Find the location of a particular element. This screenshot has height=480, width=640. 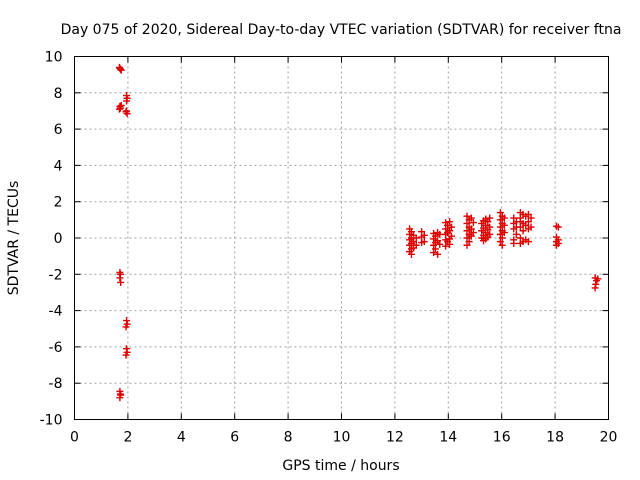

y-tick-label: 0 is located at coordinates (58, 239).